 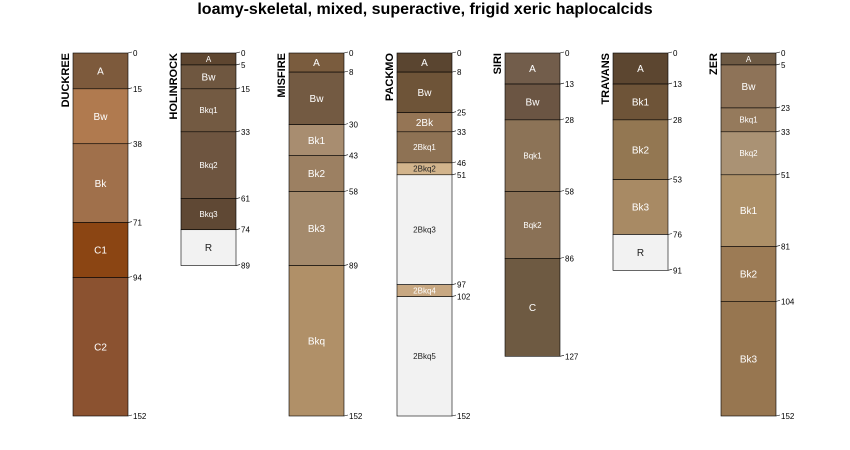 What do you see at coordinates (785, 175) in the screenshot?
I see `depth-label: 51` at bounding box center [785, 175].